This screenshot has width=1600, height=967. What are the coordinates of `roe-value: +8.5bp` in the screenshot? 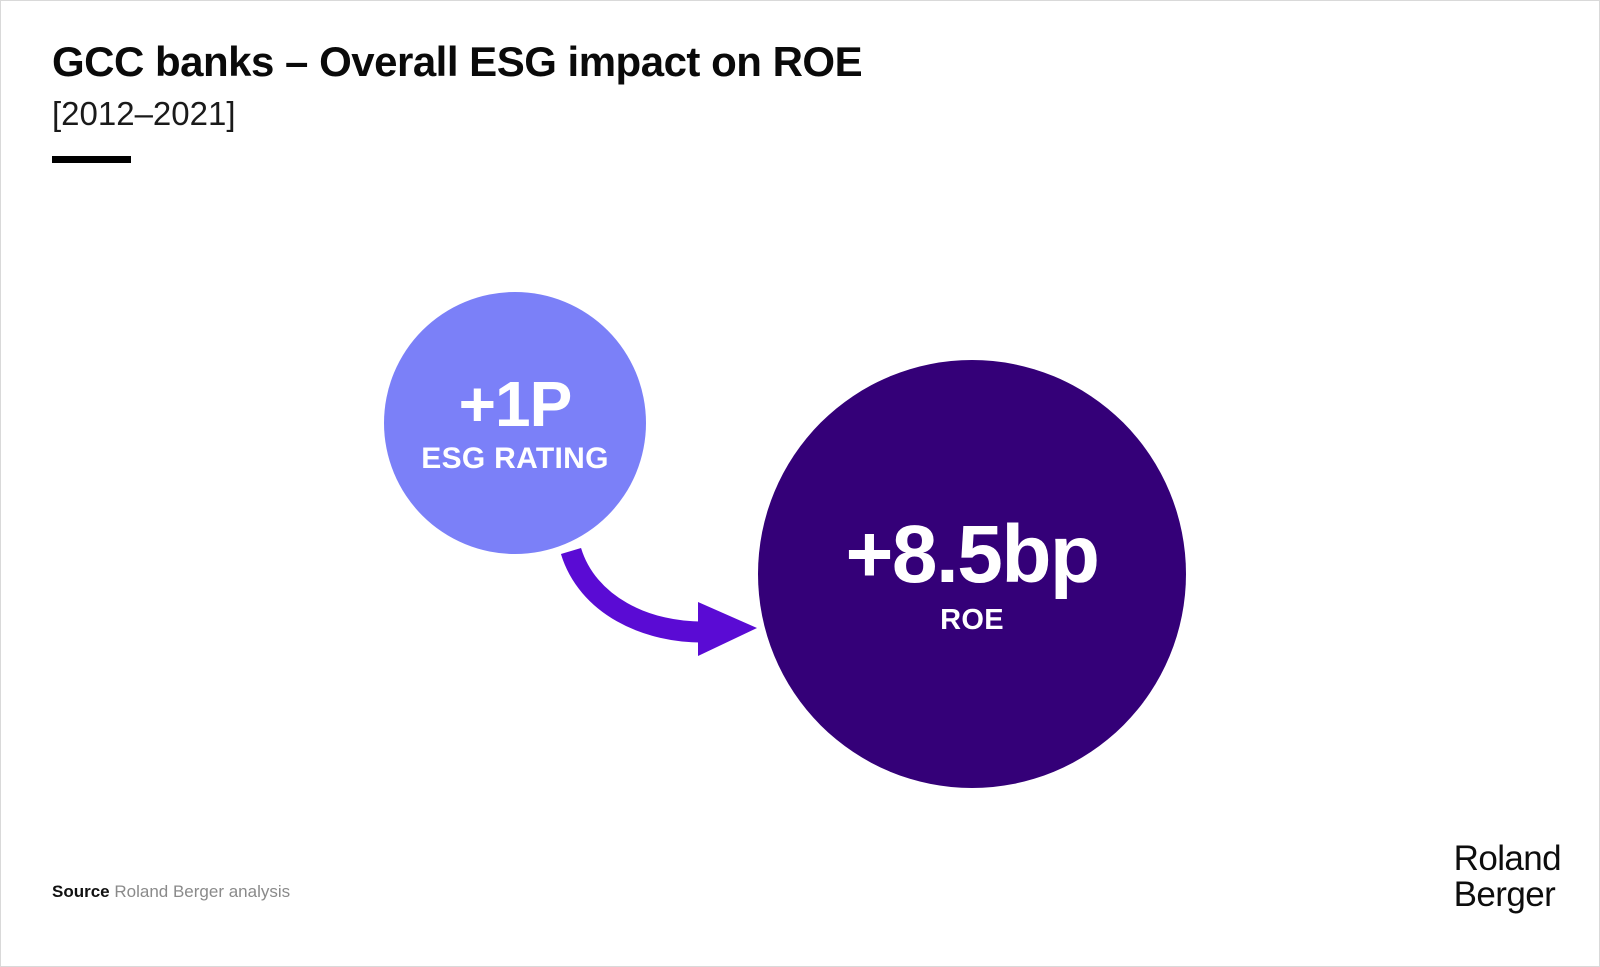 It's located at (972, 554).